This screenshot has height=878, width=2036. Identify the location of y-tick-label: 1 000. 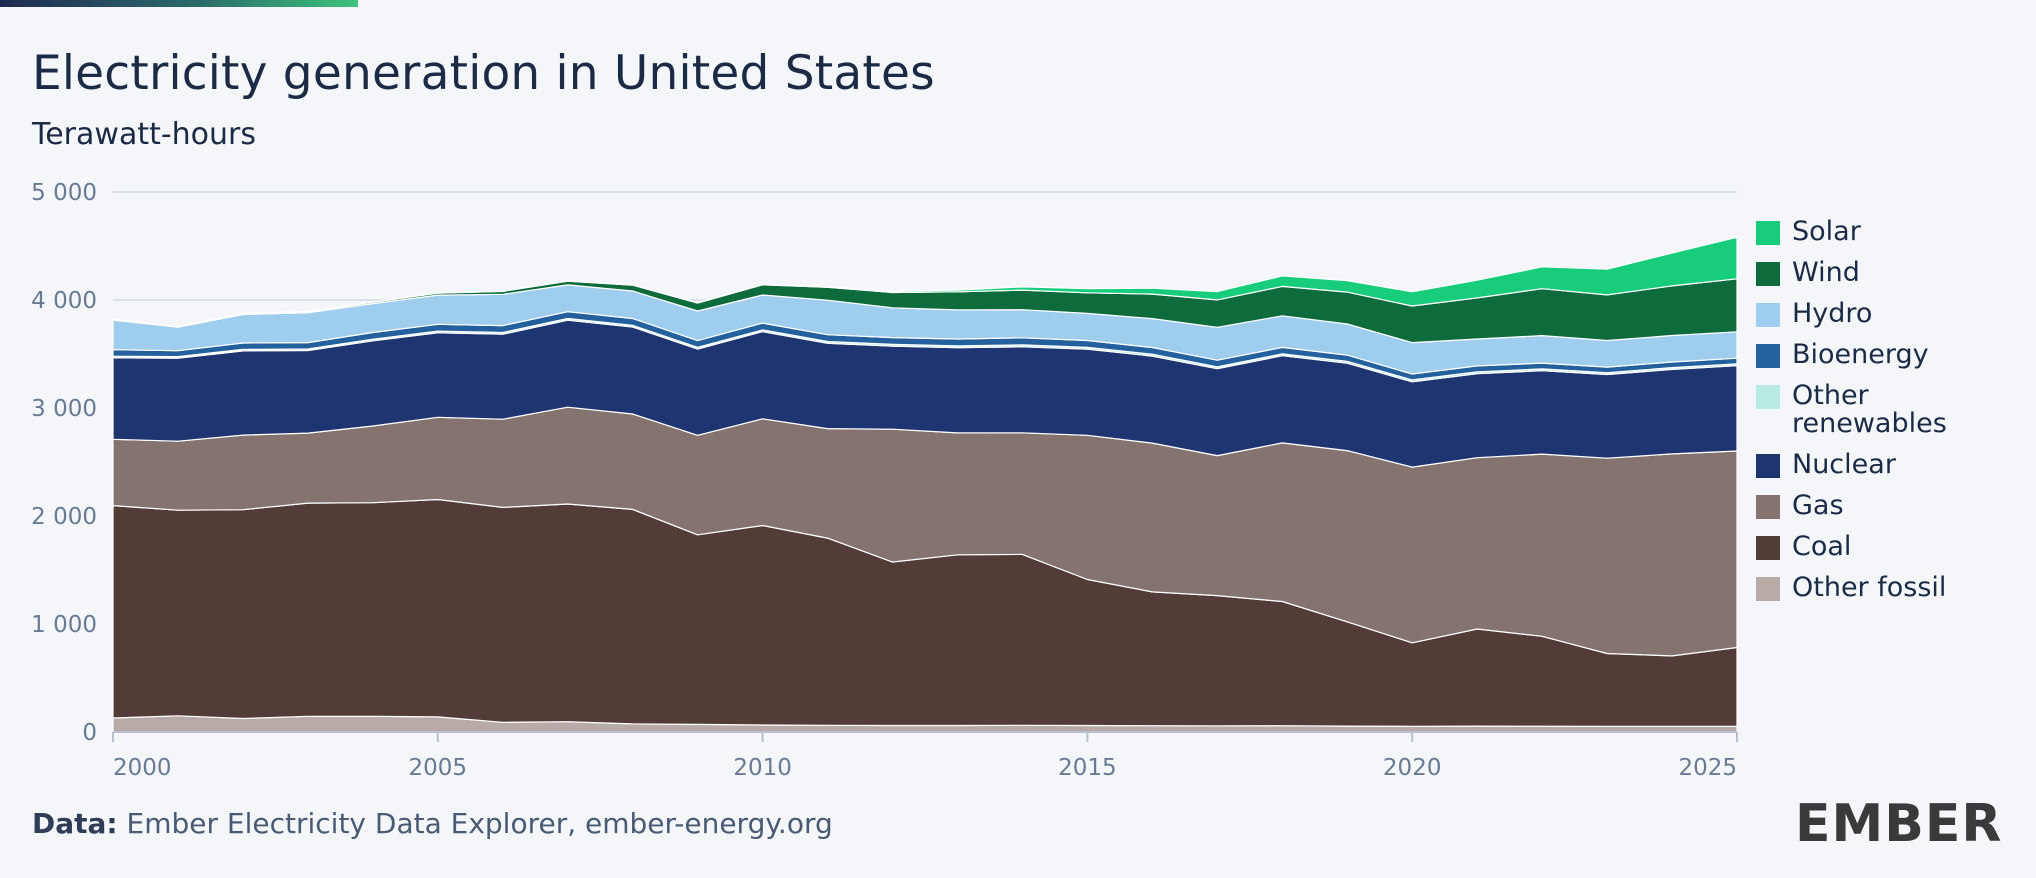
(64, 625).